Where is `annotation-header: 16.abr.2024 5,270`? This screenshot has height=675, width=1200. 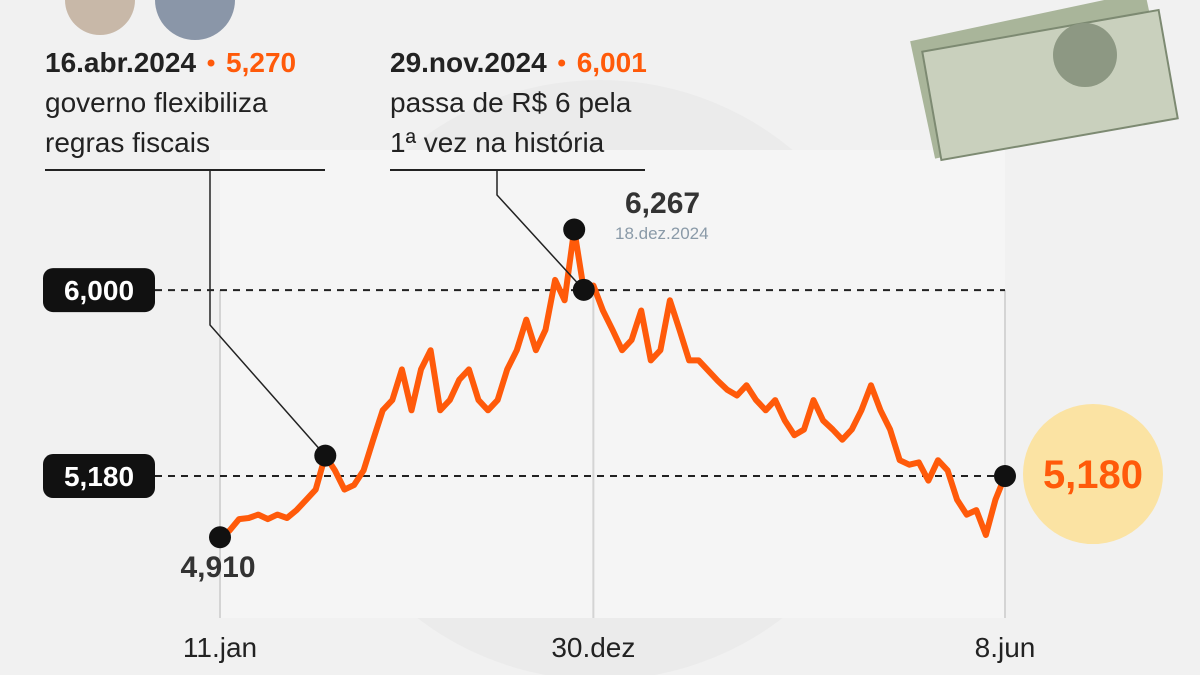 annotation-header: 16.abr.2024 5,270 is located at coordinates (170, 62).